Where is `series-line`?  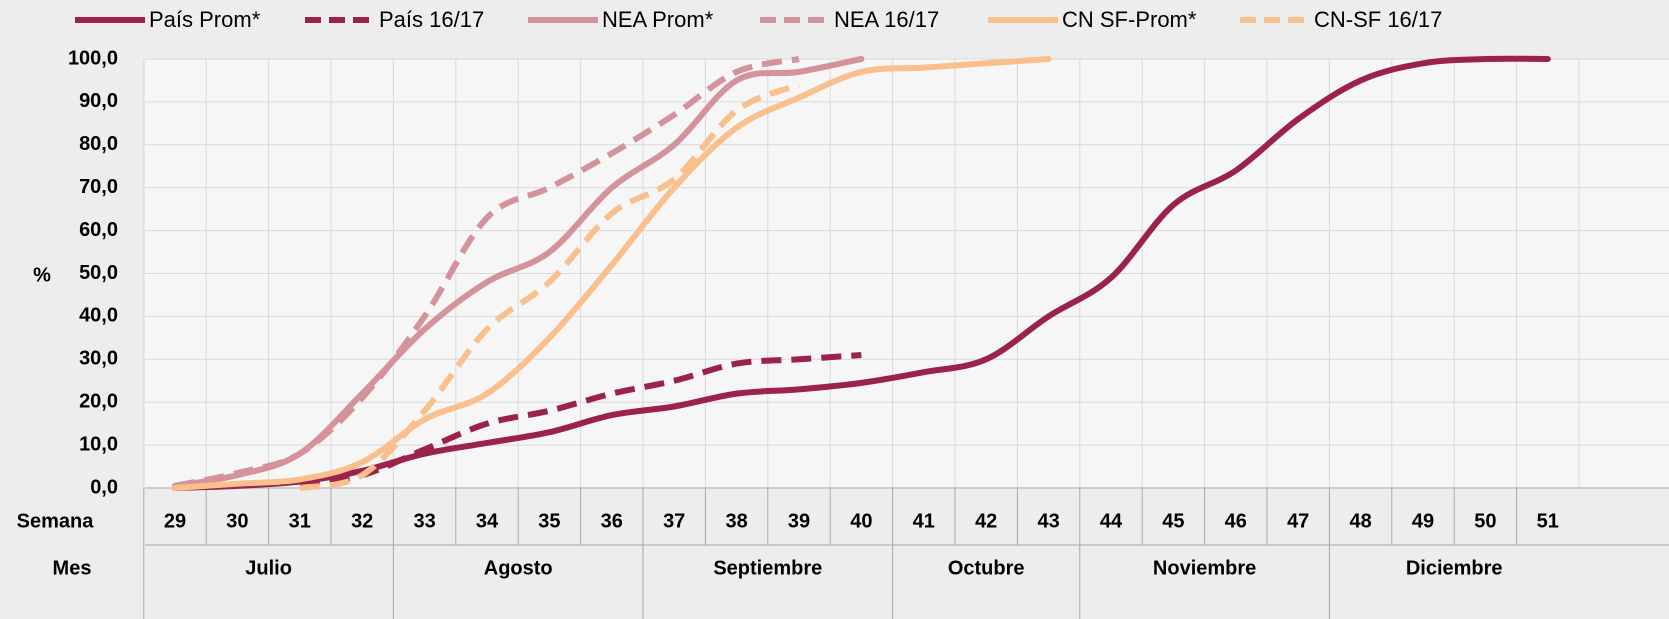 series-line is located at coordinates (580, 419).